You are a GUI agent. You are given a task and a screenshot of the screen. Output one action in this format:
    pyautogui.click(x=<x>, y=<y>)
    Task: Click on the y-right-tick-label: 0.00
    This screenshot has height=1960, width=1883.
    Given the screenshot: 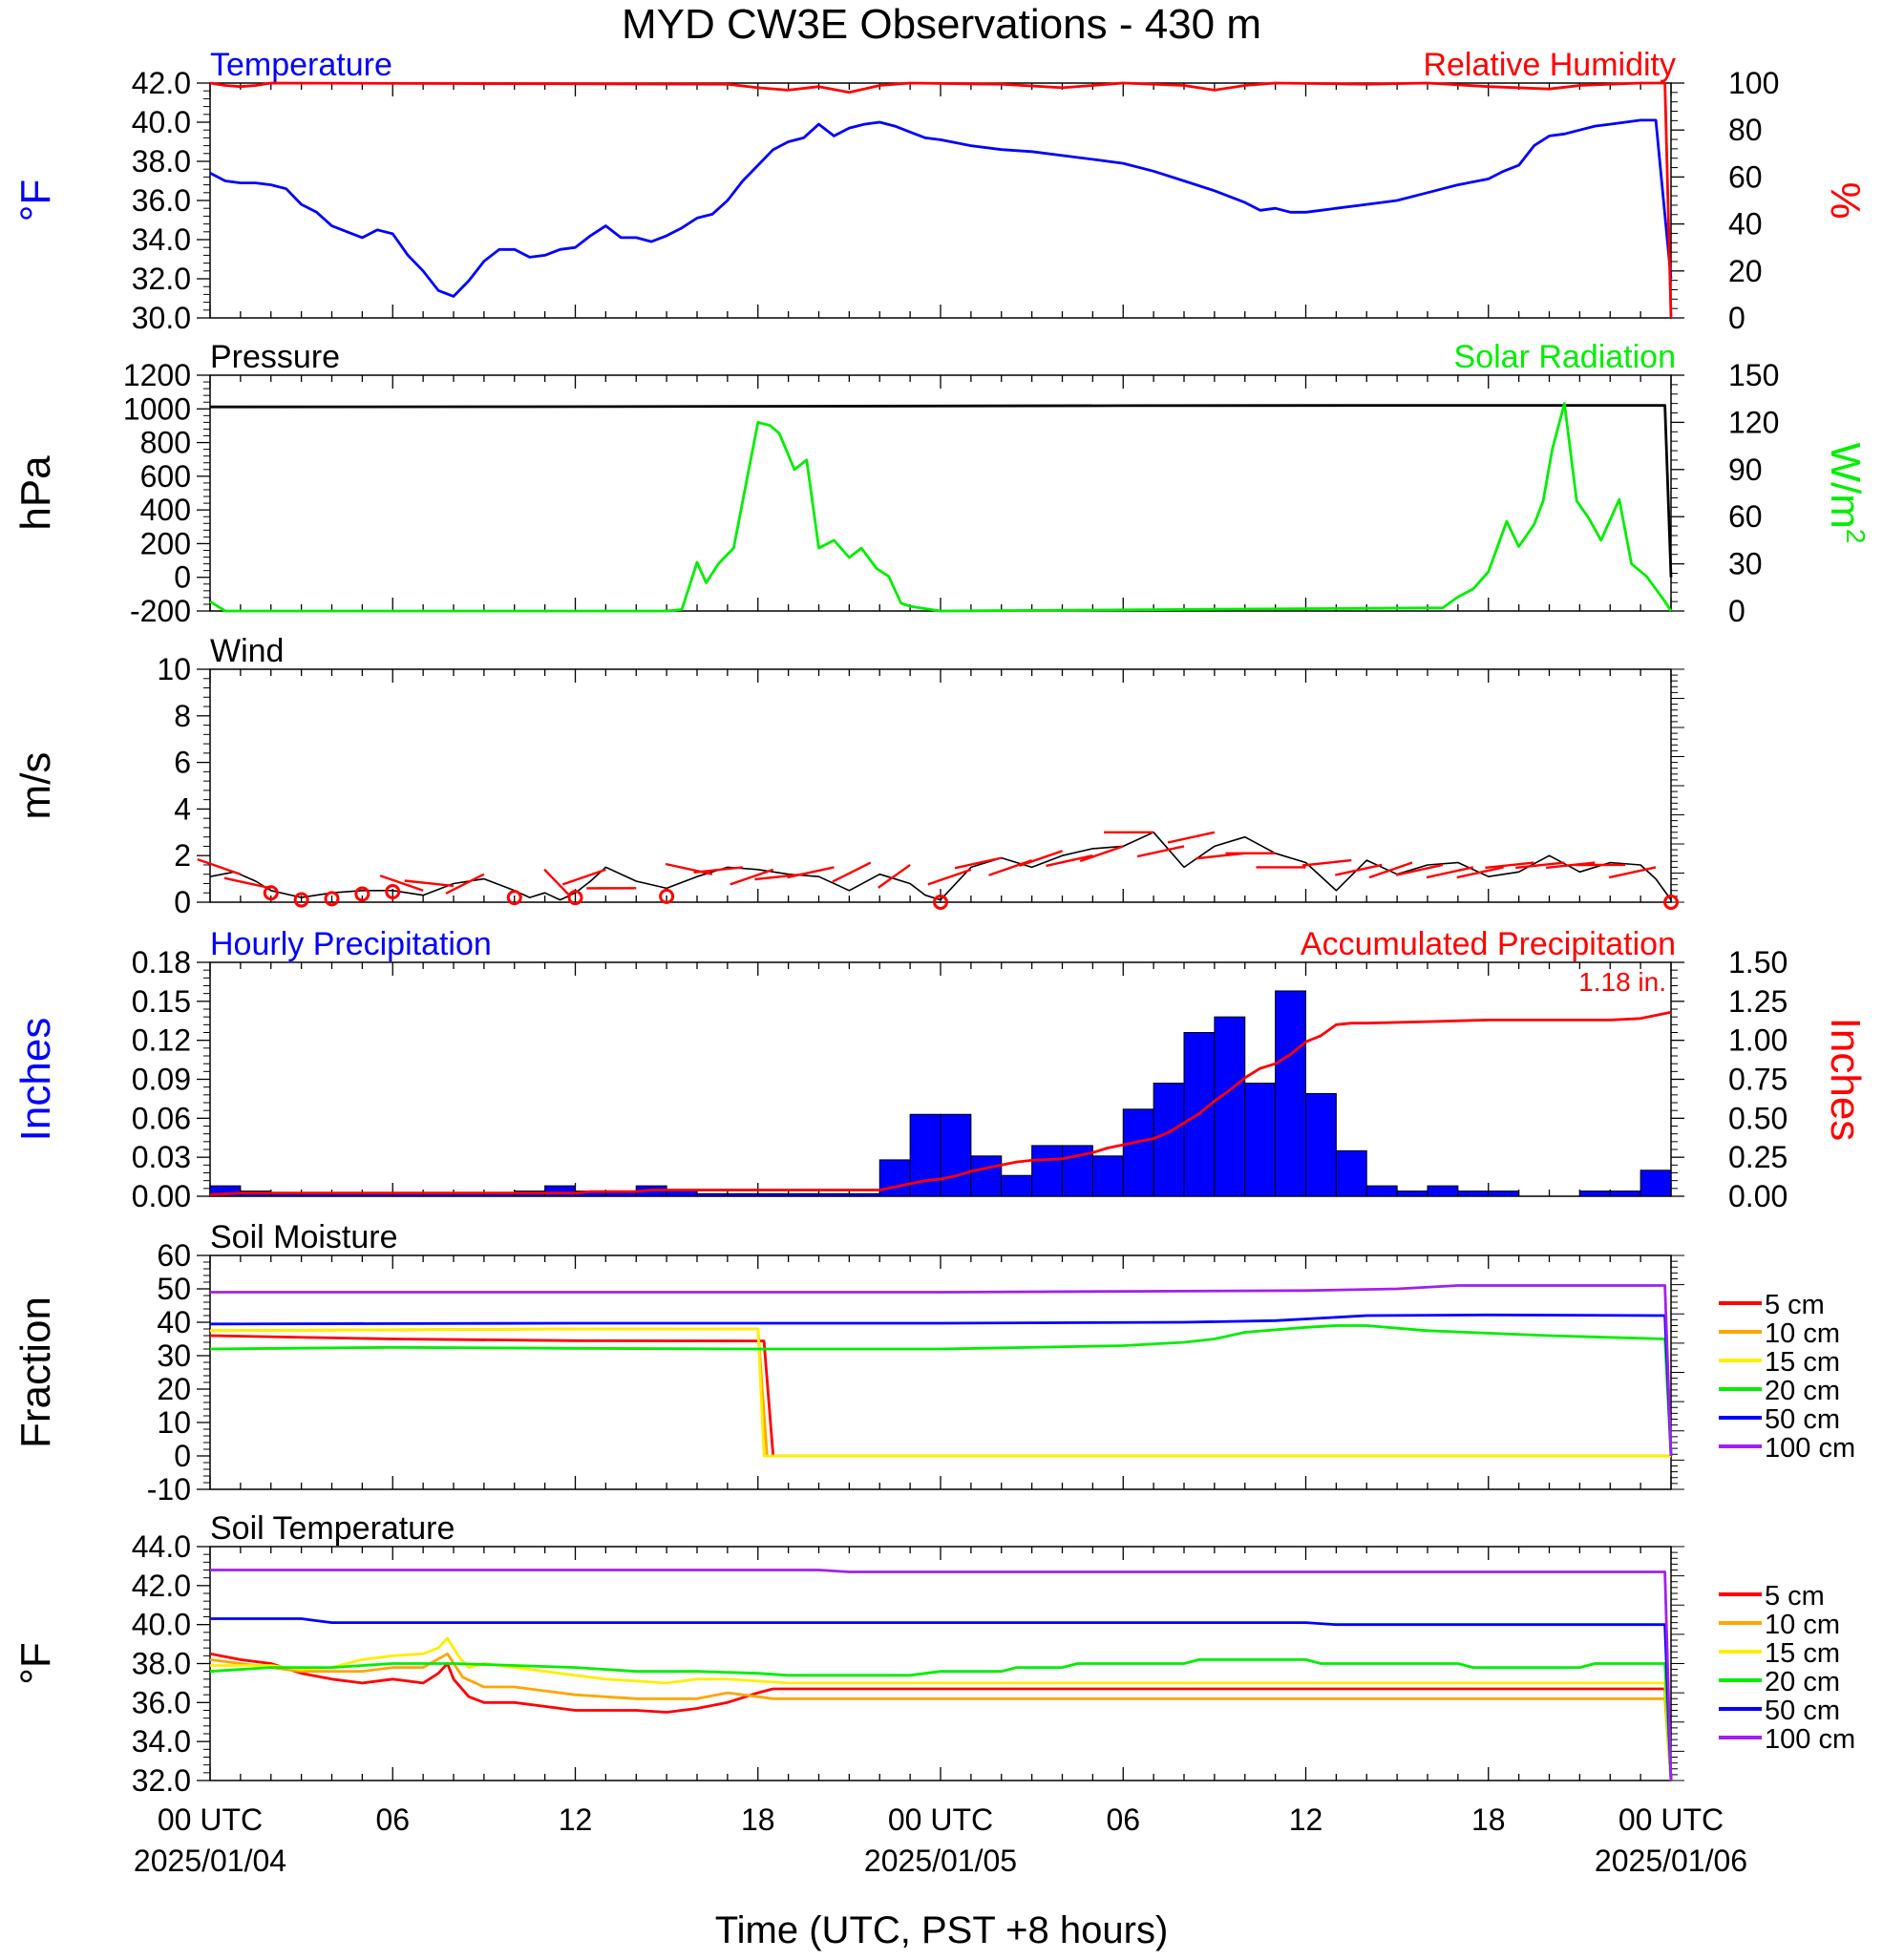 What is the action you would take?
    pyautogui.click(x=1758, y=1196)
    